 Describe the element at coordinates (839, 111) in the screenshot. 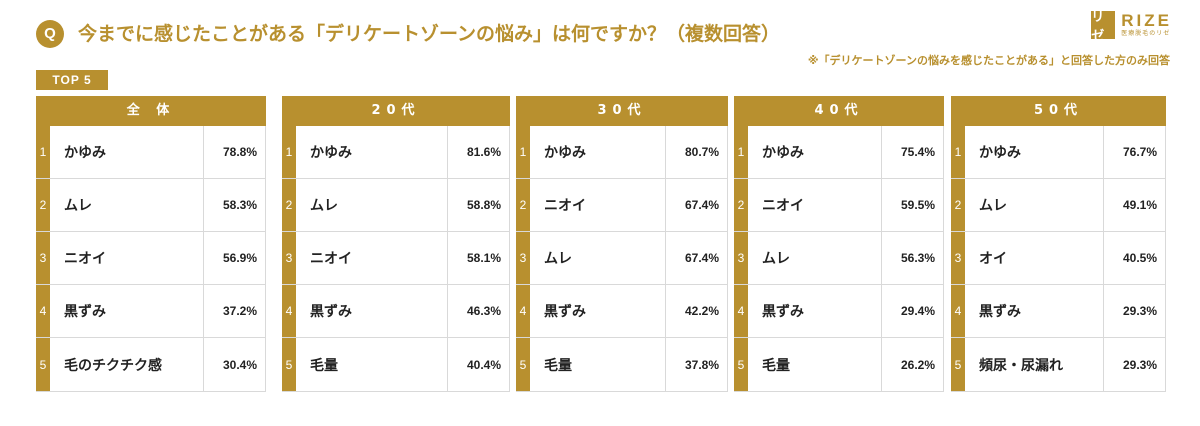

I see `panel-header: 40代` at that location.